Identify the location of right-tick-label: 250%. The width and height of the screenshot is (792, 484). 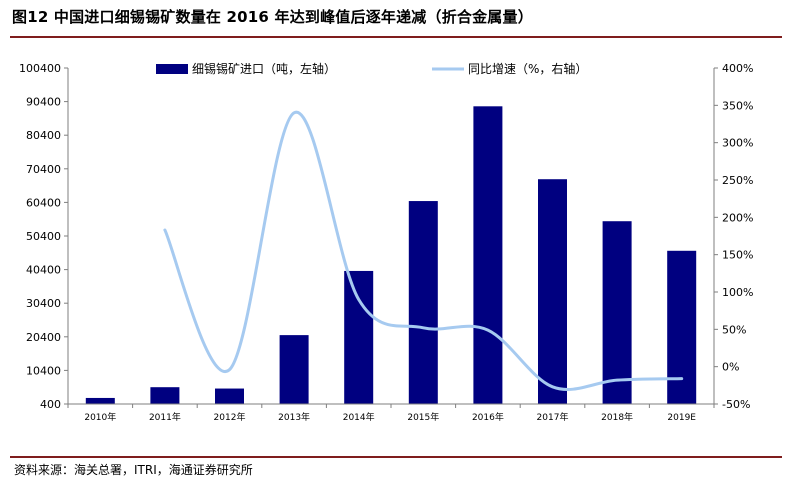
(737, 180).